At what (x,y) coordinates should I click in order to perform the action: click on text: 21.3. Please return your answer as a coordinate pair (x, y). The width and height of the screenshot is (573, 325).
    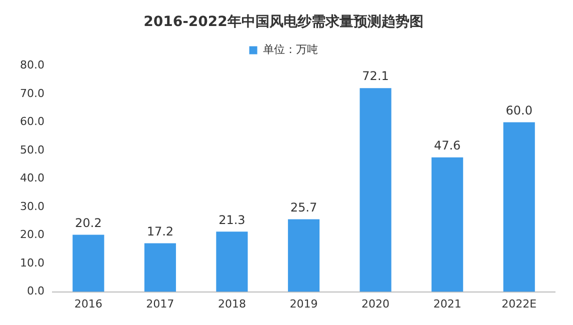
    Looking at the image, I should click on (232, 219).